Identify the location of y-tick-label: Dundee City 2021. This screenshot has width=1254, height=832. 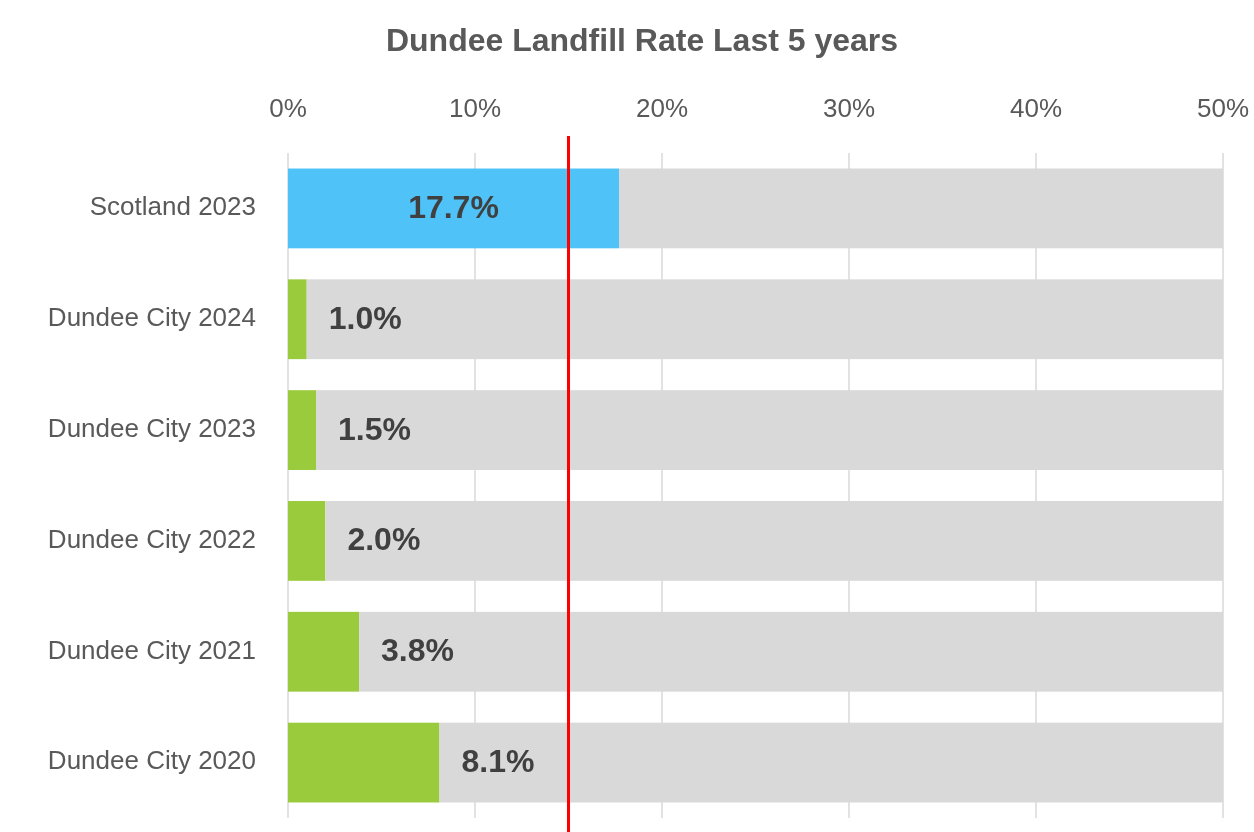
(151, 649).